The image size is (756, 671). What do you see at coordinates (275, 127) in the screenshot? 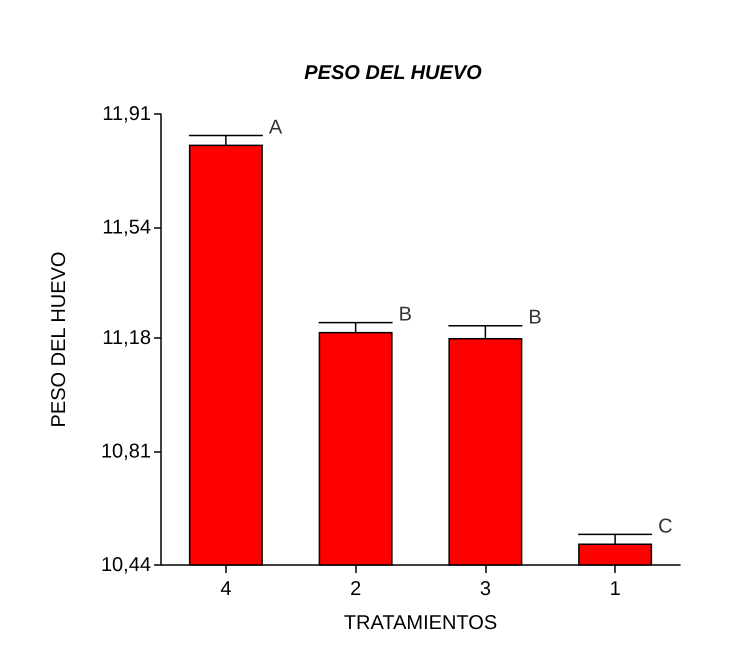
I see `annotation: A` at bounding box center [275, 127].